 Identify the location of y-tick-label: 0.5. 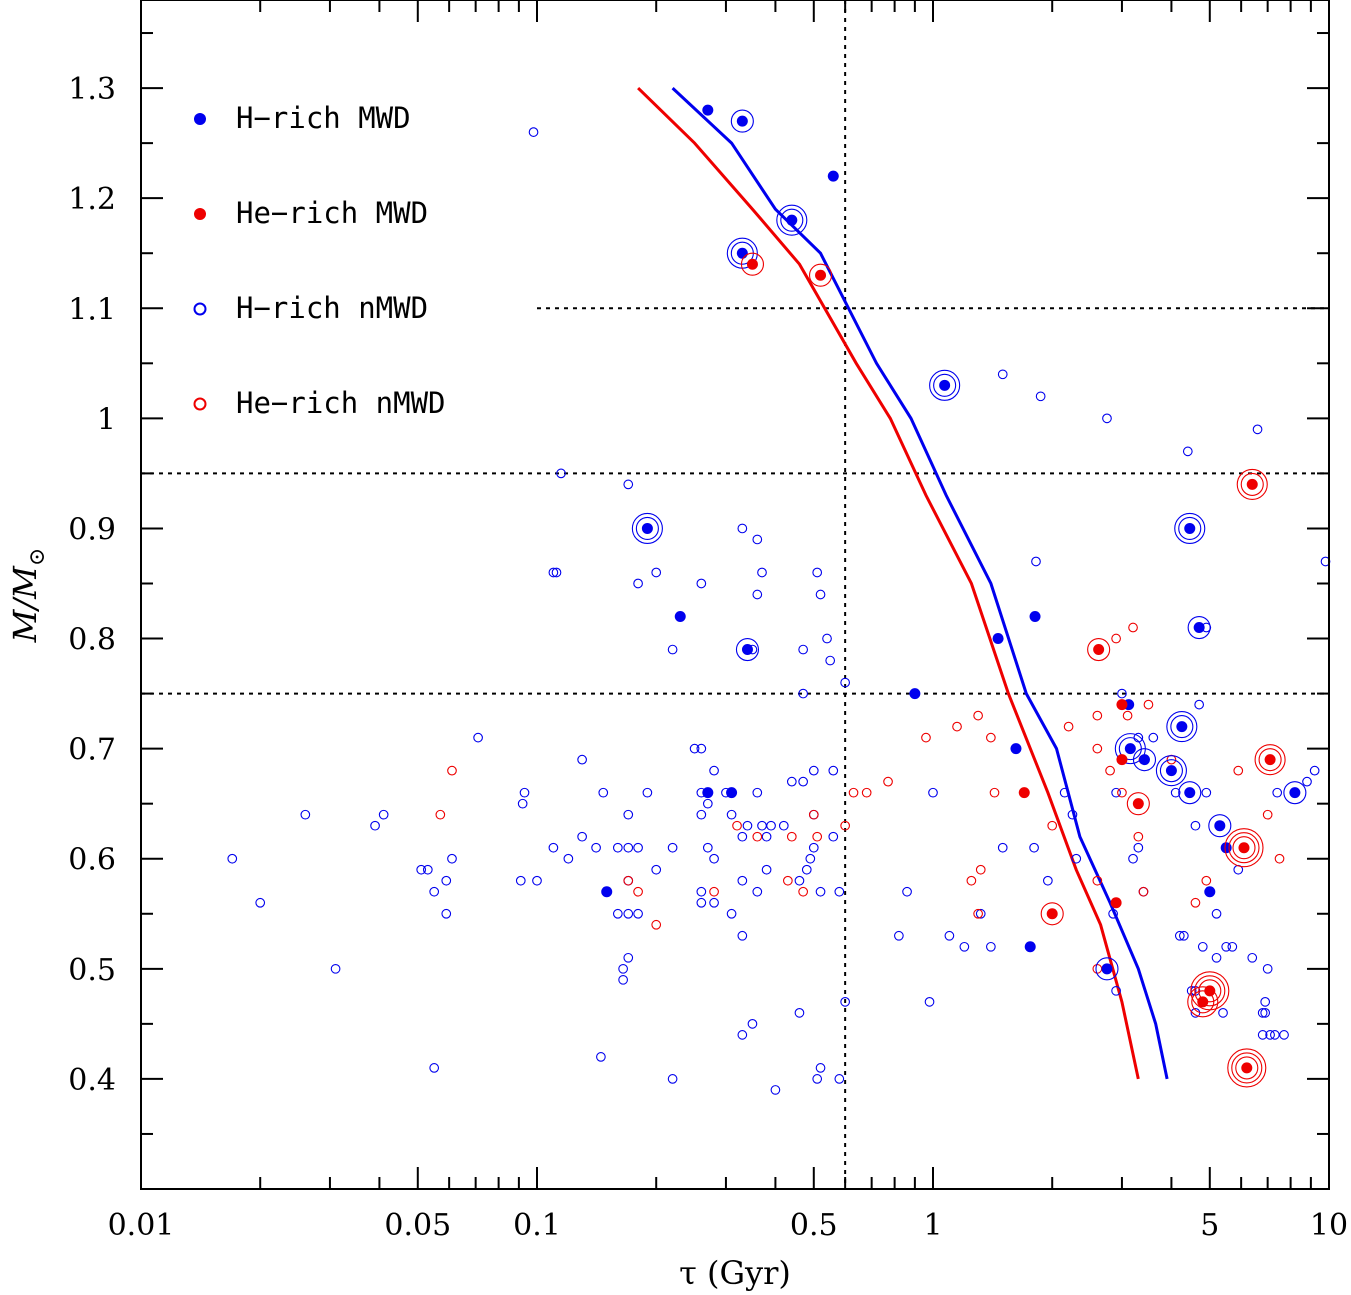
(92, 970).